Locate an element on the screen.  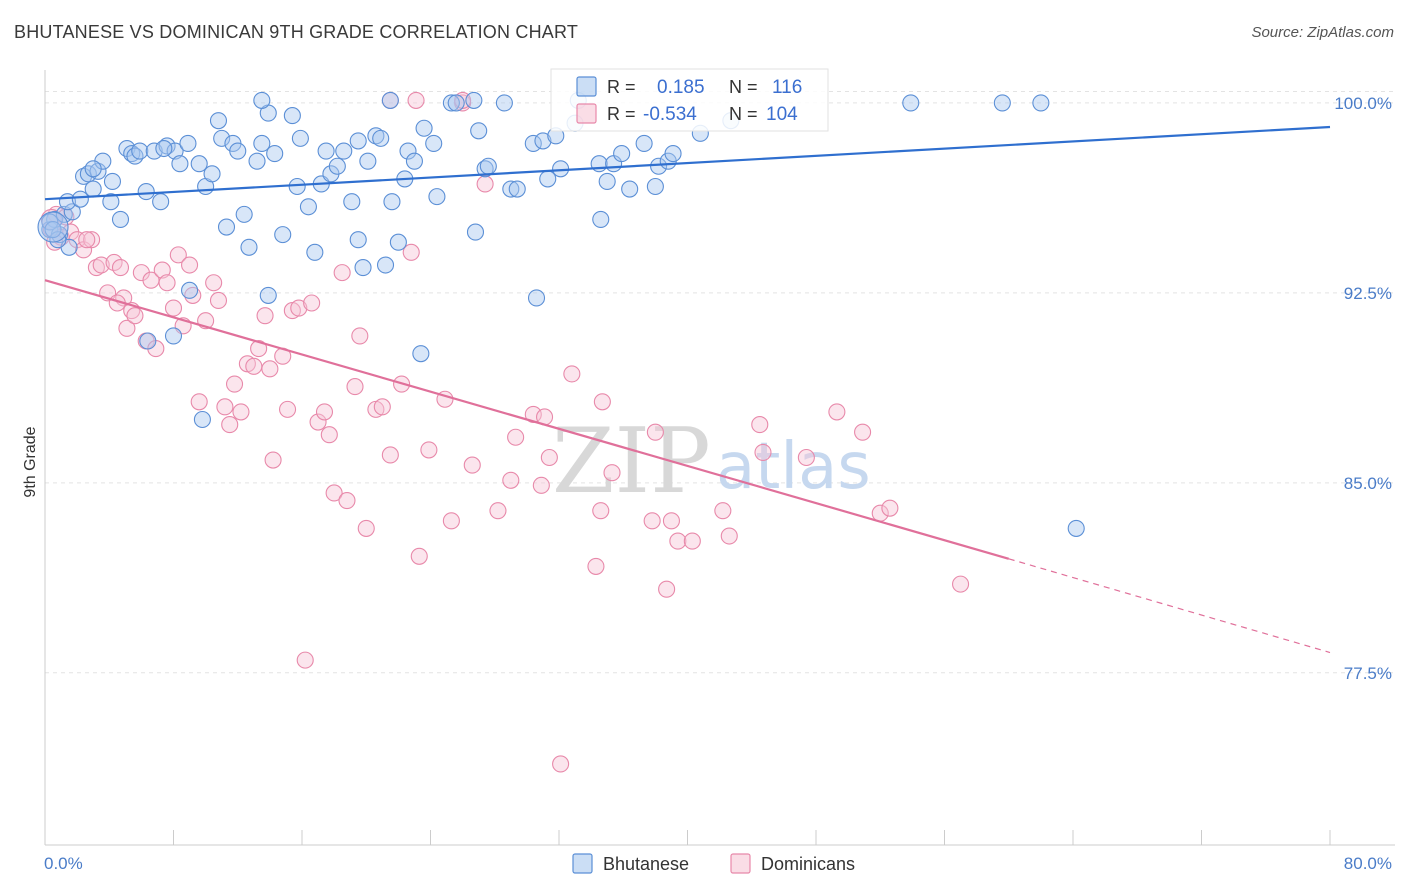
y-axis-title: 9th Grade is located at coordinates (30, 461).